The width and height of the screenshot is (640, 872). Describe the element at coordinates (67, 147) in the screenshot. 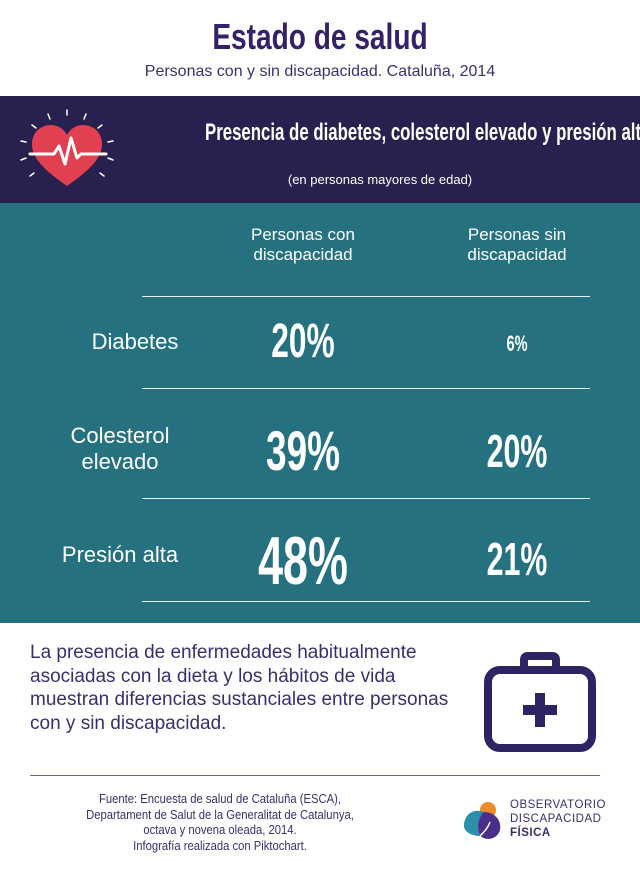

I see `heart-pulse-icon` at that location.